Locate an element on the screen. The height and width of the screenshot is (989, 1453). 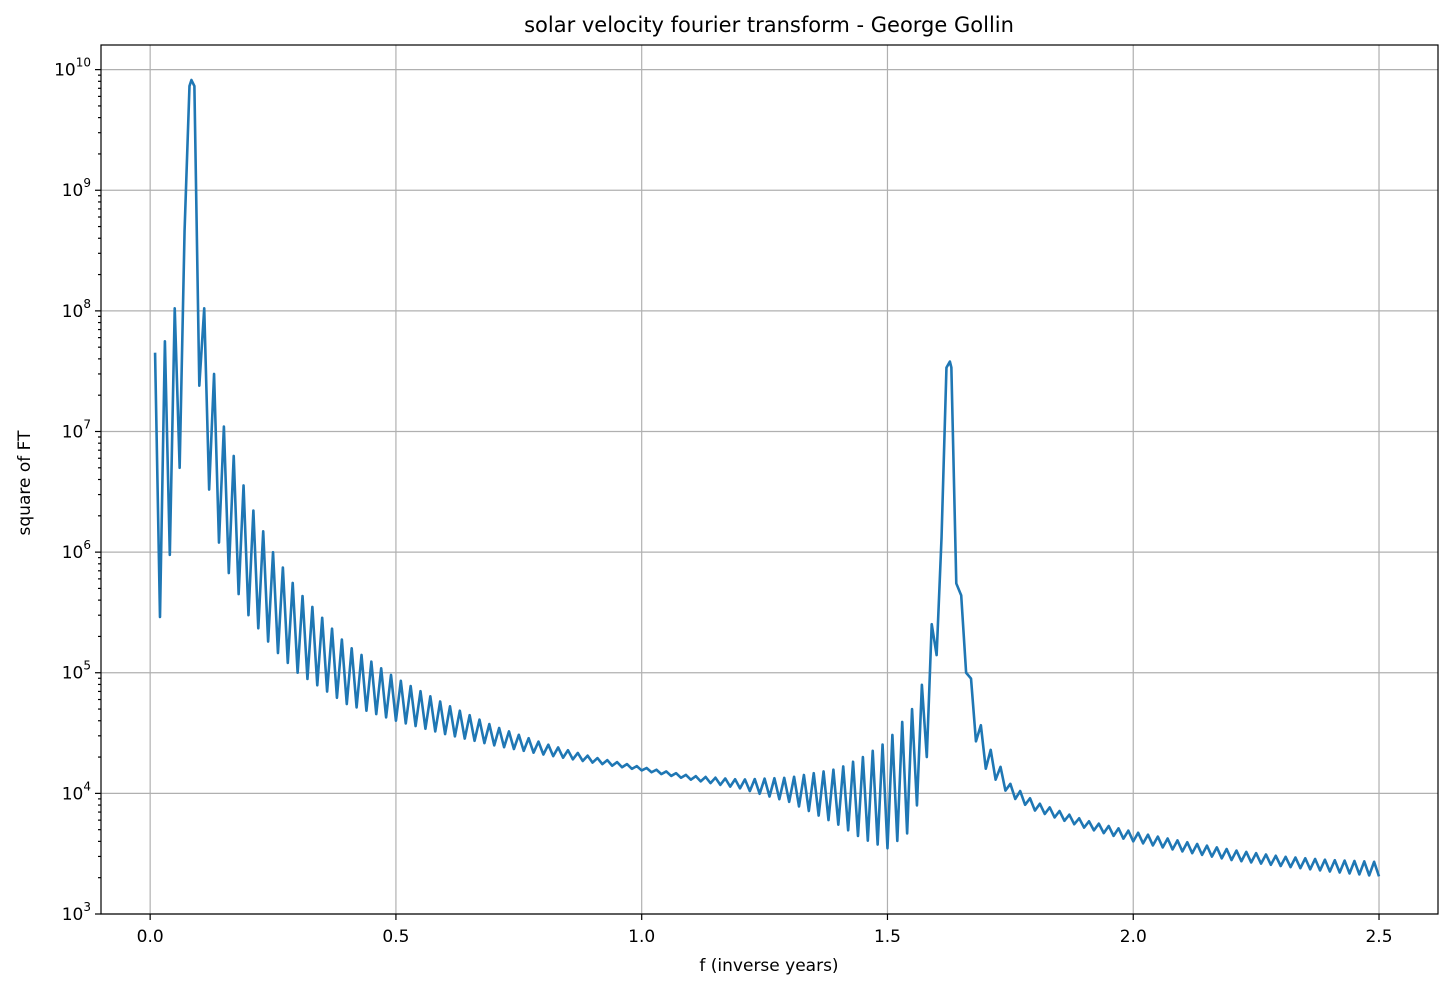
x-tick-label: 1.5 is located at coordinates (887, 937).